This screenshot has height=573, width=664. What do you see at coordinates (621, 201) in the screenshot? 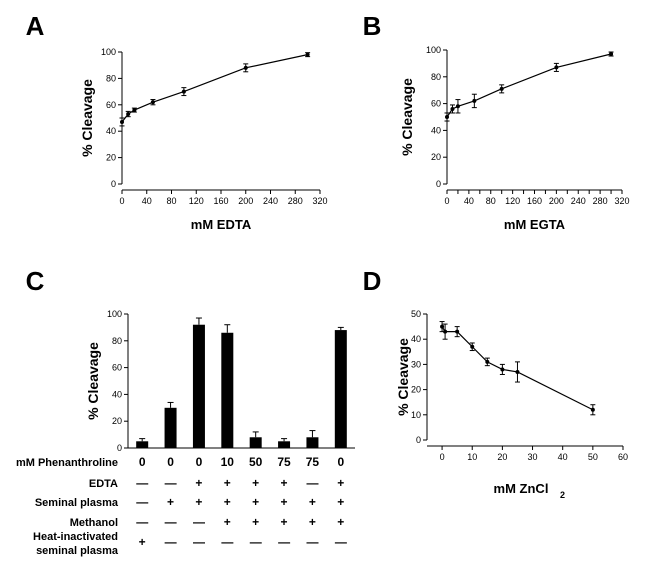
I see `x-tick-label: 320` at bounding box center [621, 201].